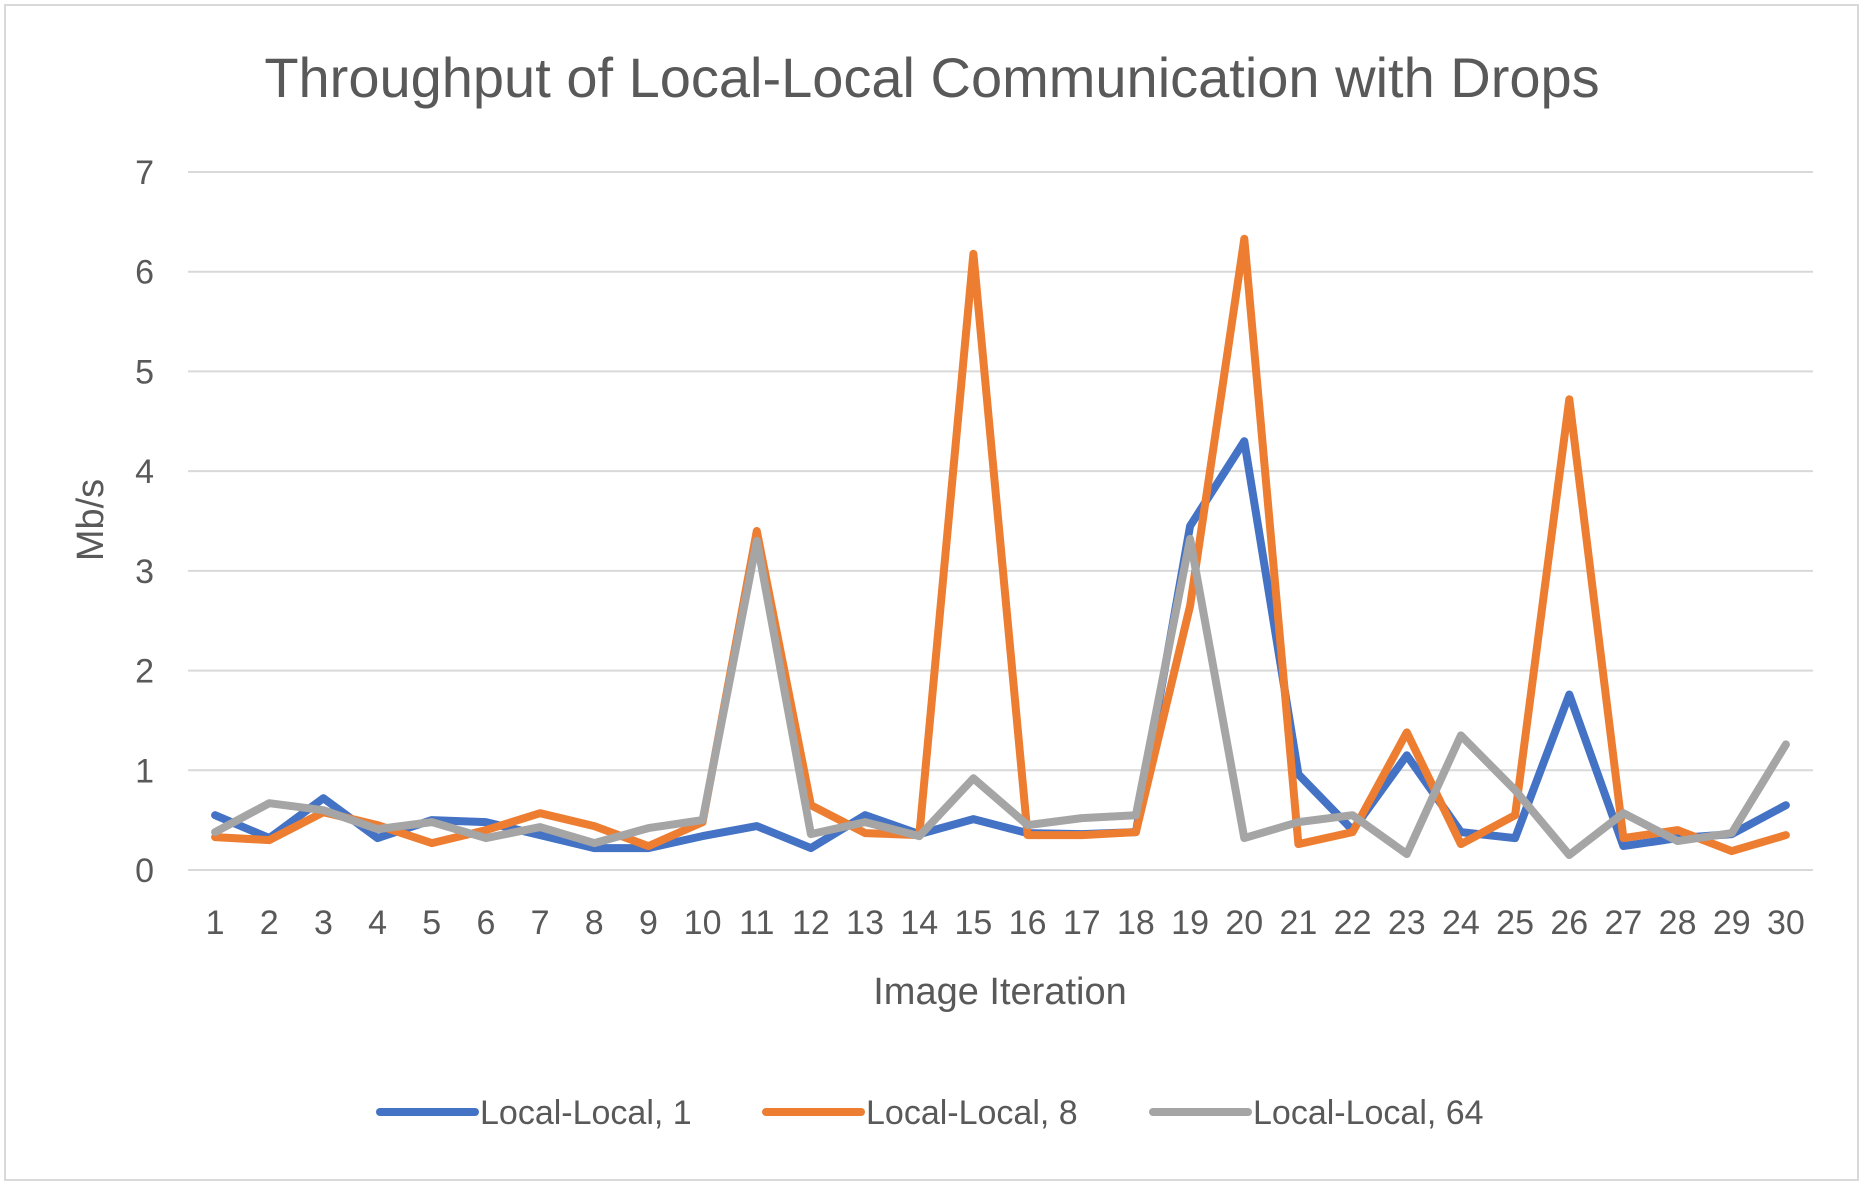  I want to click on legend-label: Local-Local, 64, so click(1368, 1113).